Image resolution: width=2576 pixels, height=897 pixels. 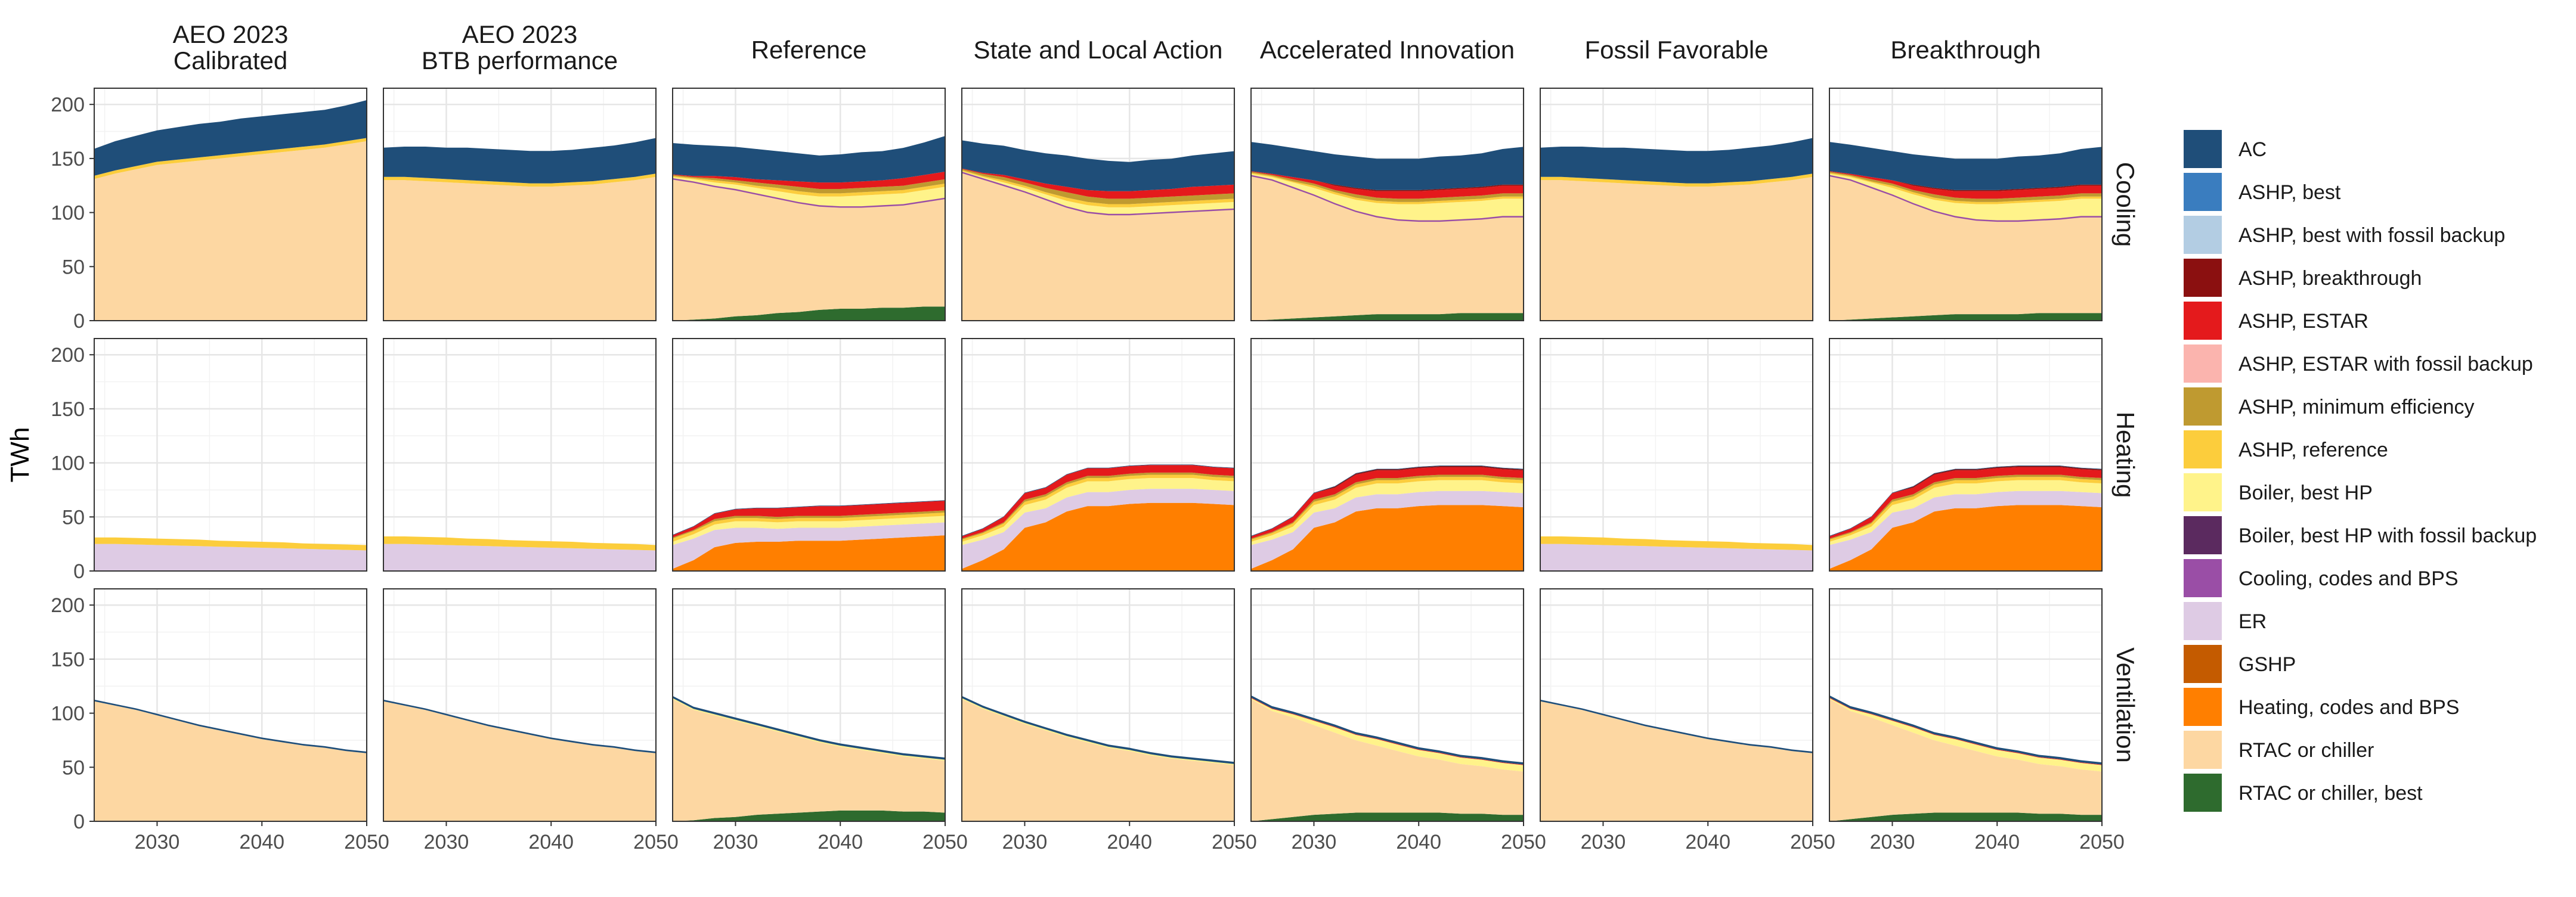 I want to click on legend-label: GSHP, so click(x=2267, y=664).